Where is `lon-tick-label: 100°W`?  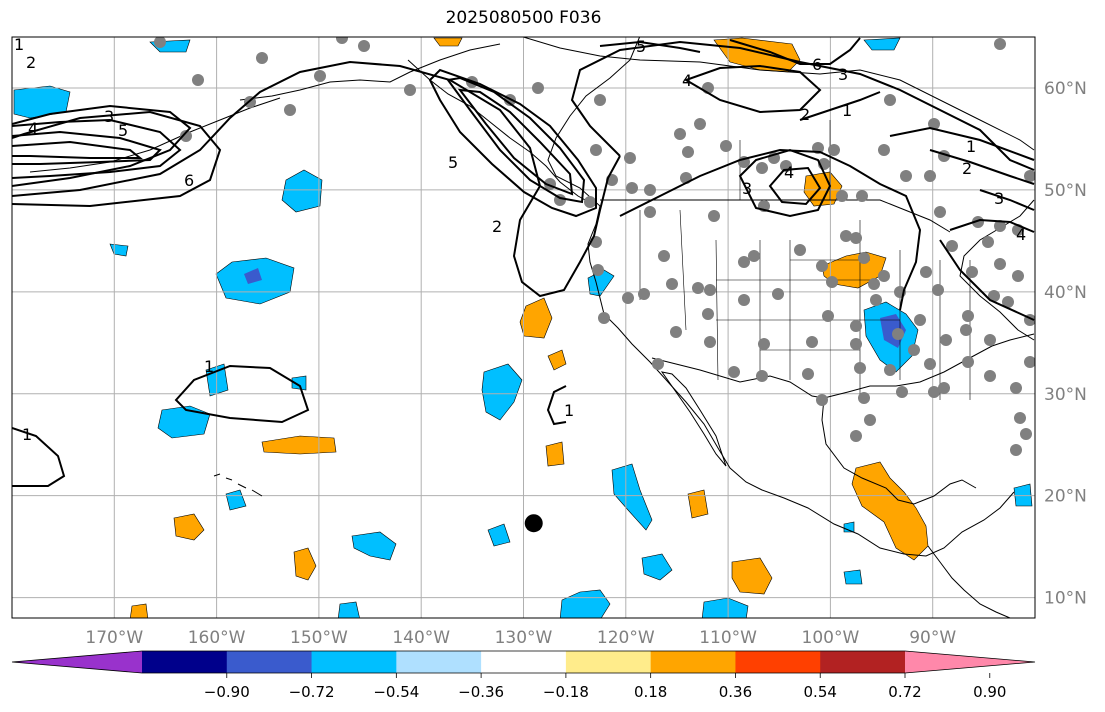
lon-tick-label: 100°W is located at coordinates (831, 638).